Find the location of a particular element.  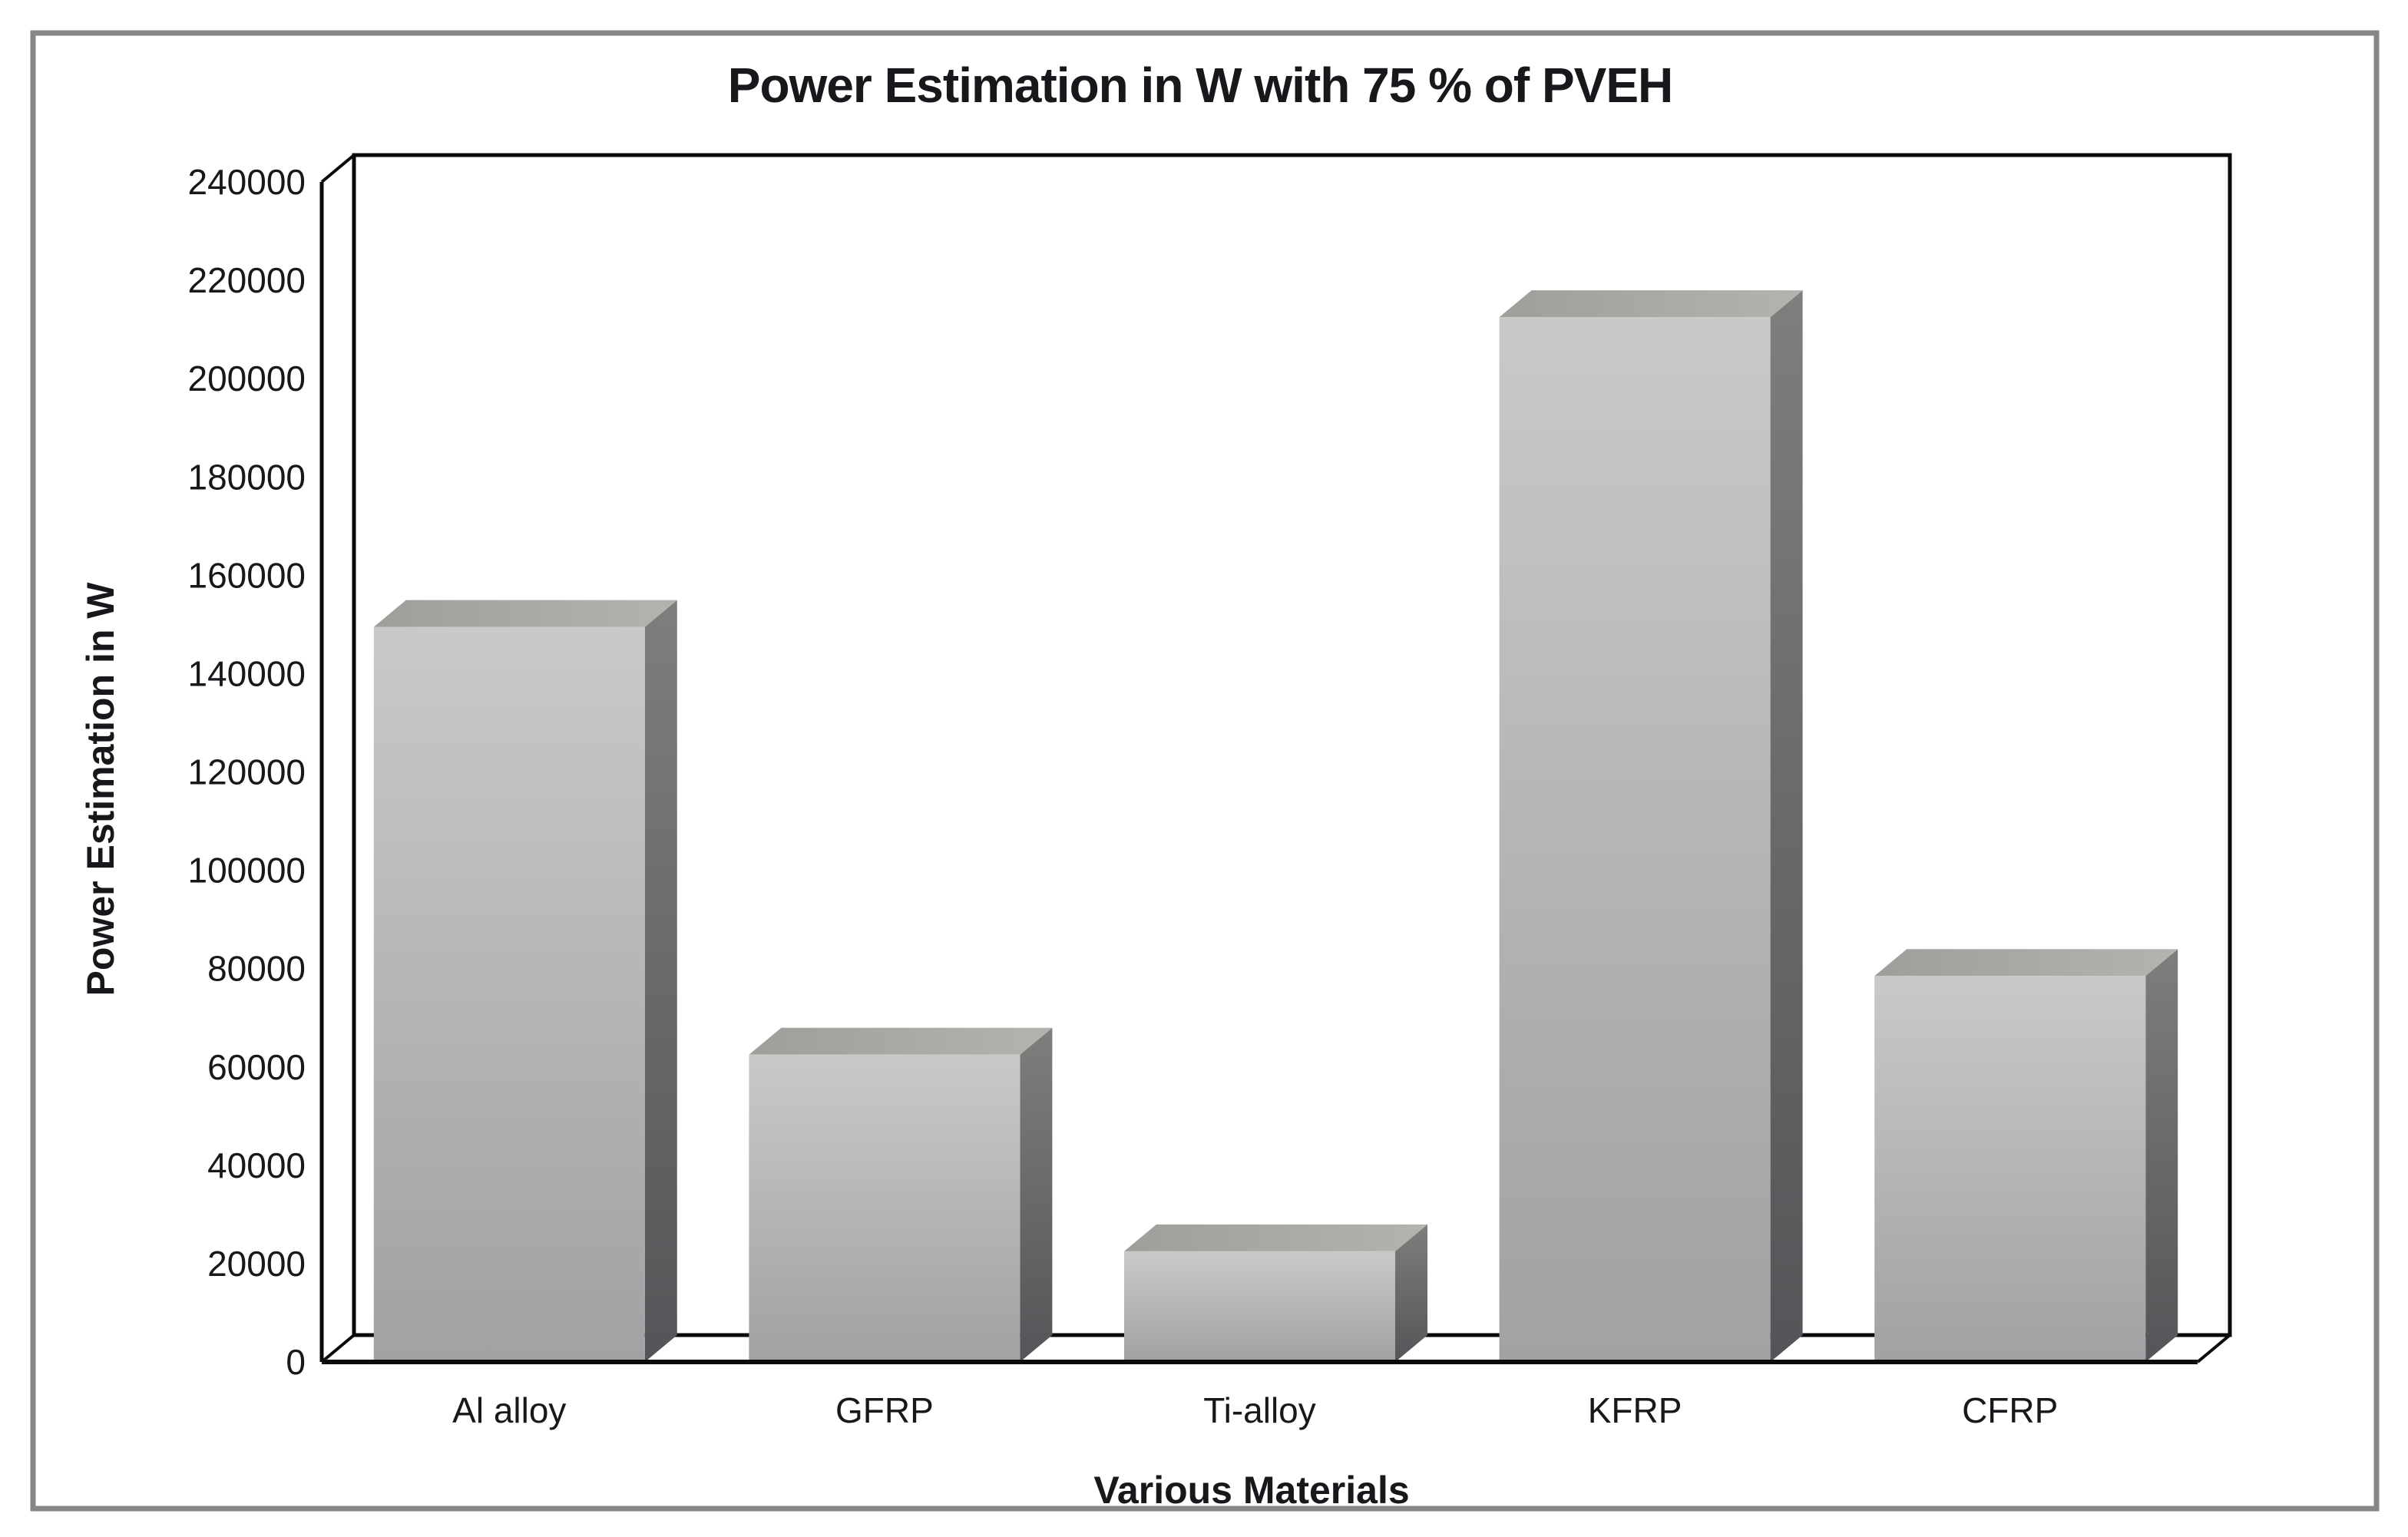

plot-floor-front is located at coordinates (1276, 1349).